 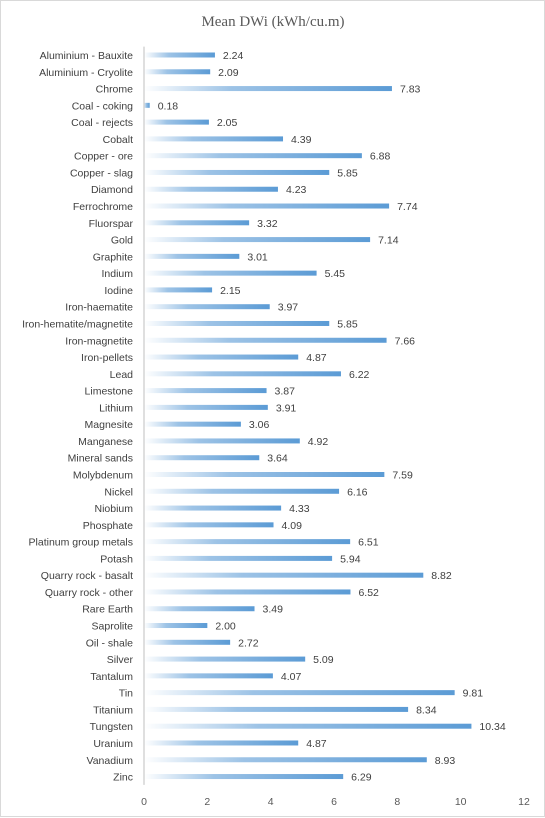 What do you see at coordinates (357, 492) in the screenshot?
I see `value-label: 6.16` at bounding box center [357, 492].